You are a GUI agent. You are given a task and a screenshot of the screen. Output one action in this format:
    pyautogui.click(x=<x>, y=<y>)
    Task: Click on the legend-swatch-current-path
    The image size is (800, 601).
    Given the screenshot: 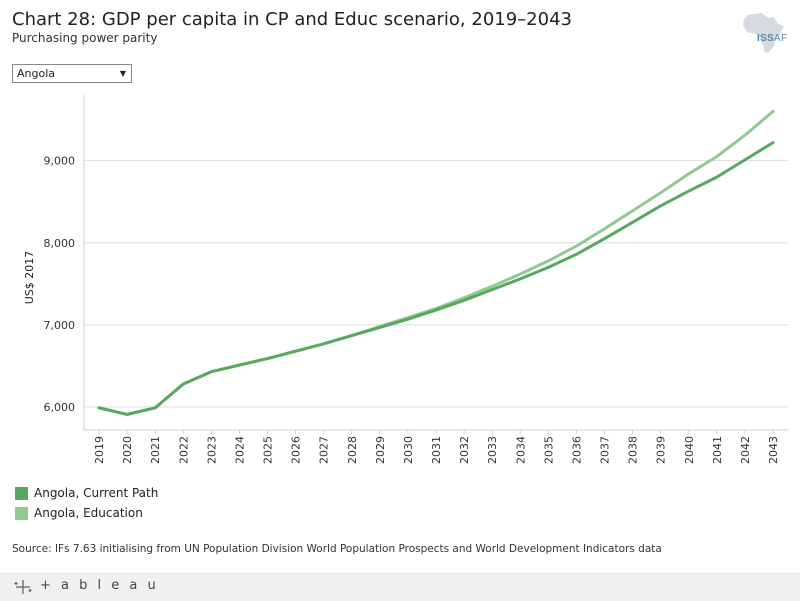 What is the action you would take?
    pyautogui.click(x=21, y=493)
    